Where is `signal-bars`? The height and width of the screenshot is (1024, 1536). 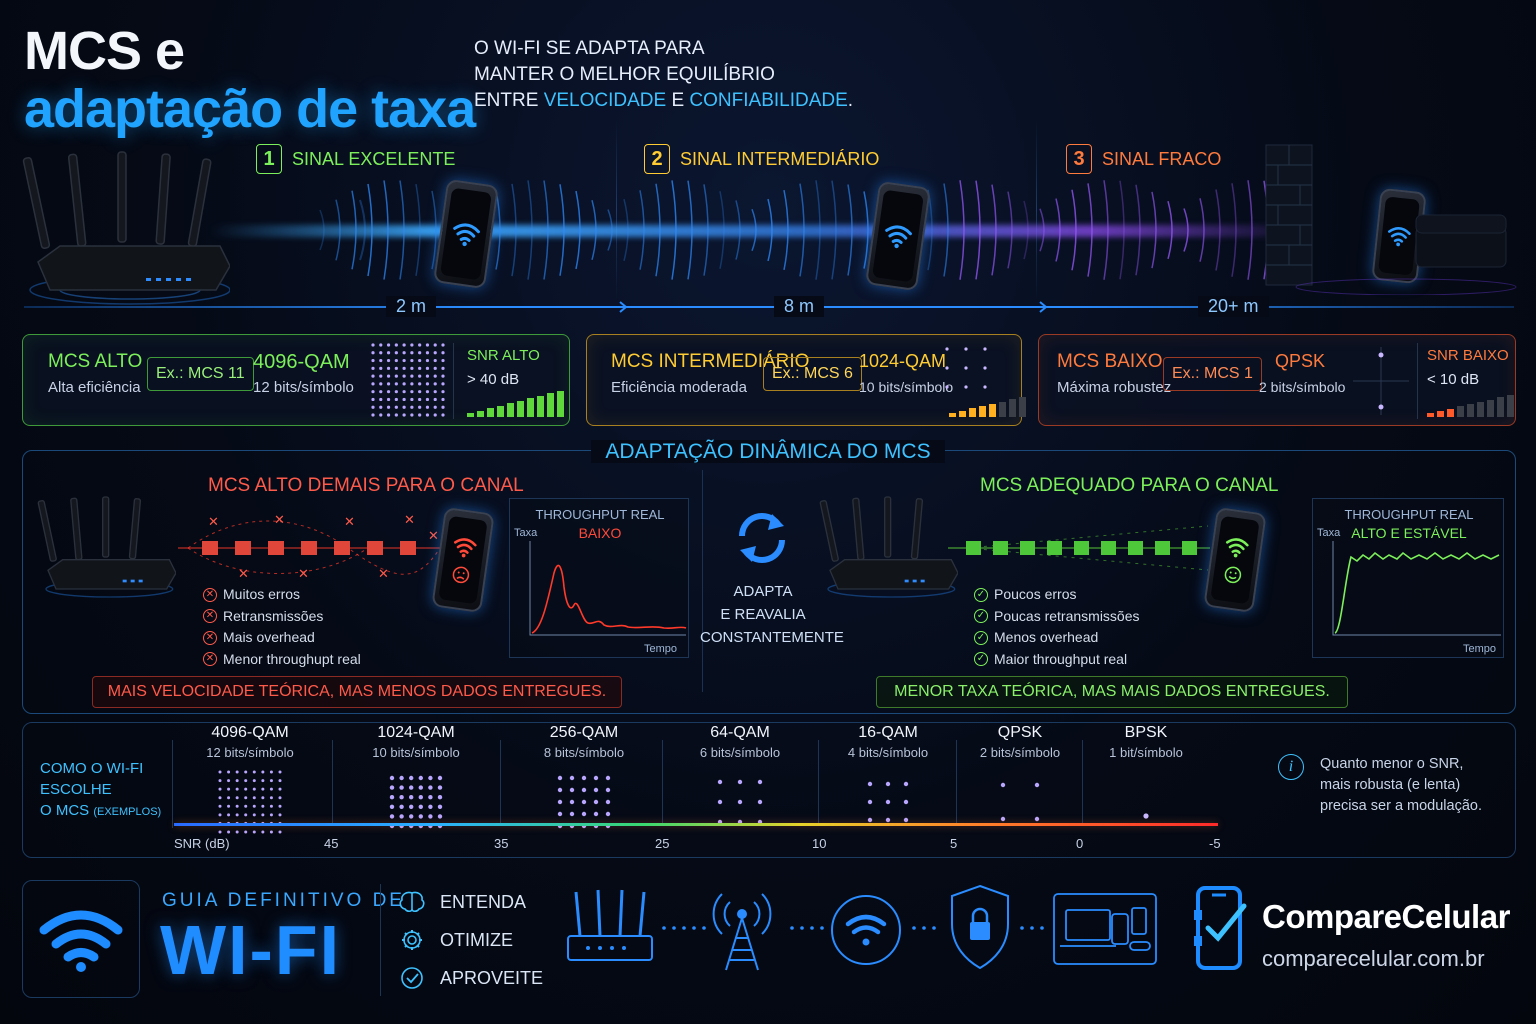
signal-bars is located at coordinates (1470, 406).